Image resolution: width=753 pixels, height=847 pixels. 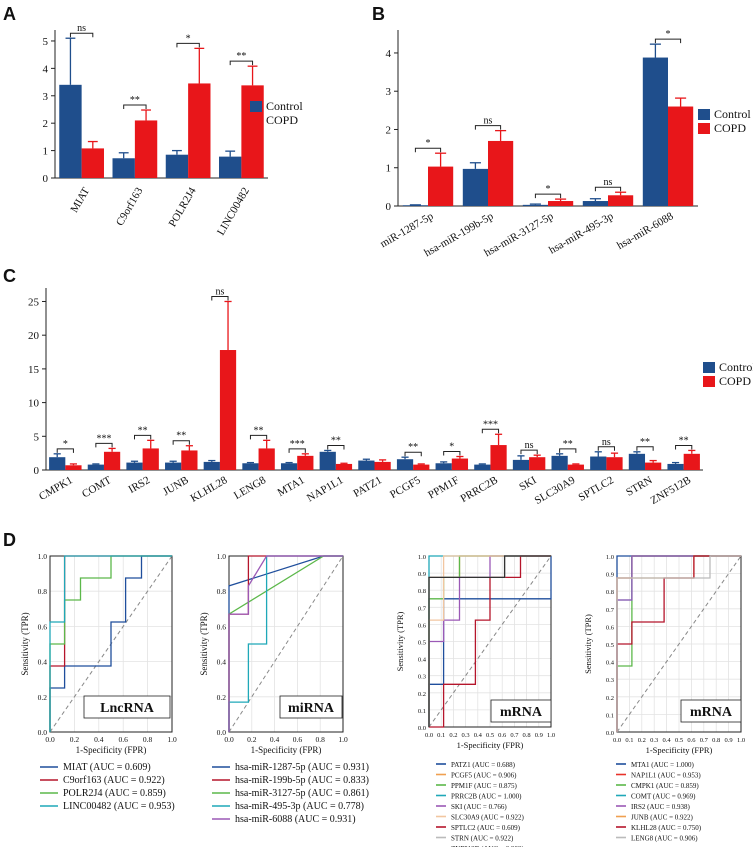 I want to click on bar-control-comt, so click(x=95, y=467).